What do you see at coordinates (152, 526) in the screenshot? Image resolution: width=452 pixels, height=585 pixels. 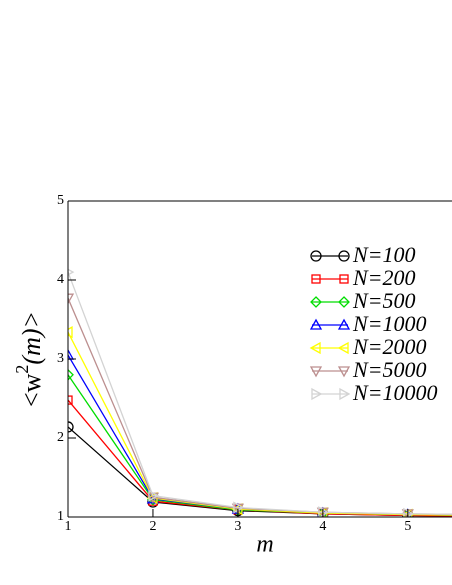 I see `x-tick-label: 2` at bounding box center [152, 526].